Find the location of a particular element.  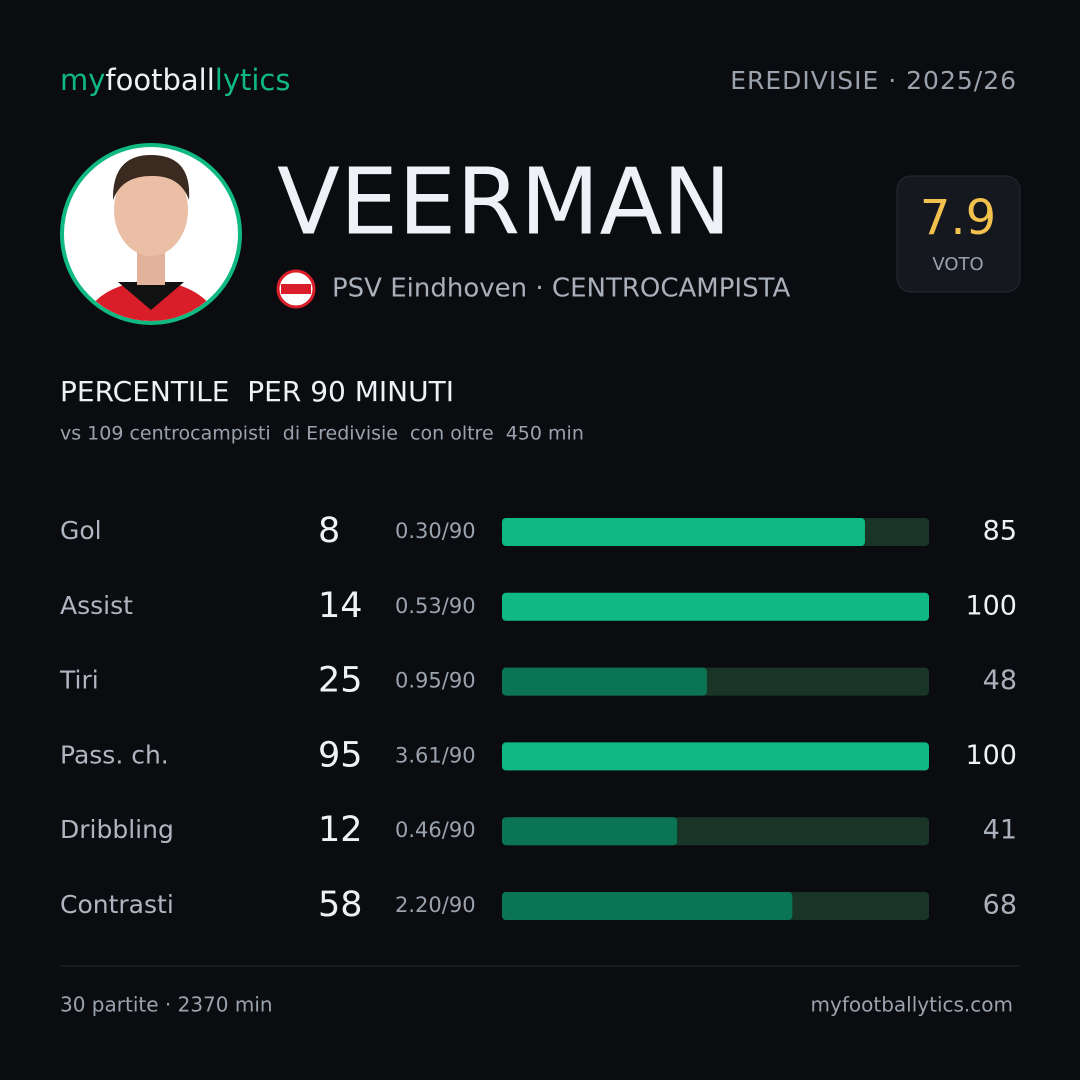

stat-total: 8 is located at coordinates (329, 531).